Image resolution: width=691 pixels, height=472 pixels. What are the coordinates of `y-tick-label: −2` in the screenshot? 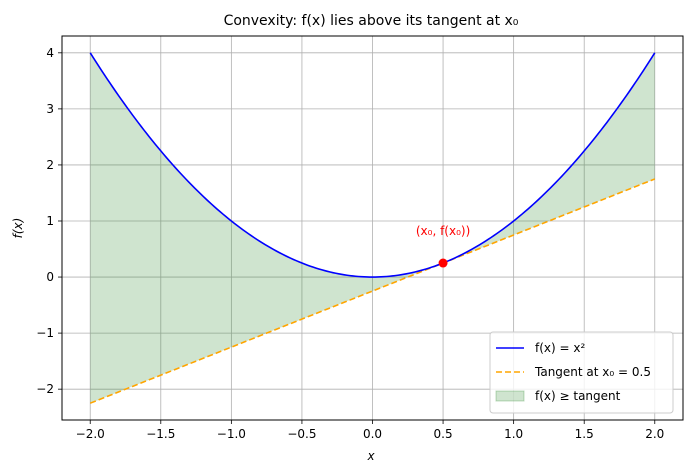 It's located at (45, 389).